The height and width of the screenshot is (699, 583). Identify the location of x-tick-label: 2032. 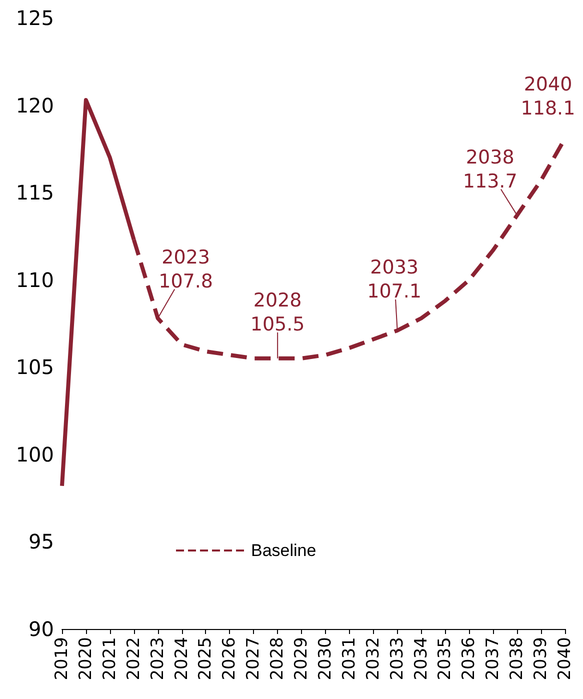
(373, 658).